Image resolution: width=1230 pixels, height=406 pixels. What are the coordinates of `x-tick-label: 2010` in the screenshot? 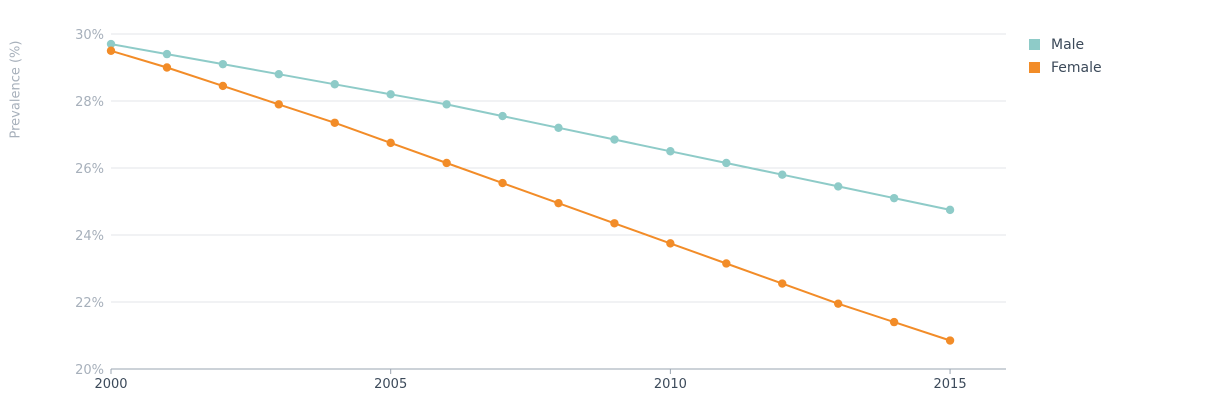 It's located at (670, 384).